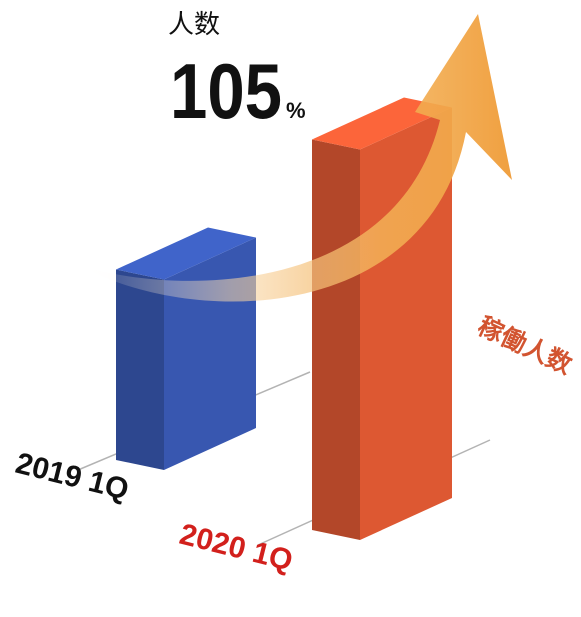 Image resolution: width=581 pixels, height=617 pixels. Describe the element at coordinates (194, 25) in the screenshot. I see `headline-label: 人数` at that location.